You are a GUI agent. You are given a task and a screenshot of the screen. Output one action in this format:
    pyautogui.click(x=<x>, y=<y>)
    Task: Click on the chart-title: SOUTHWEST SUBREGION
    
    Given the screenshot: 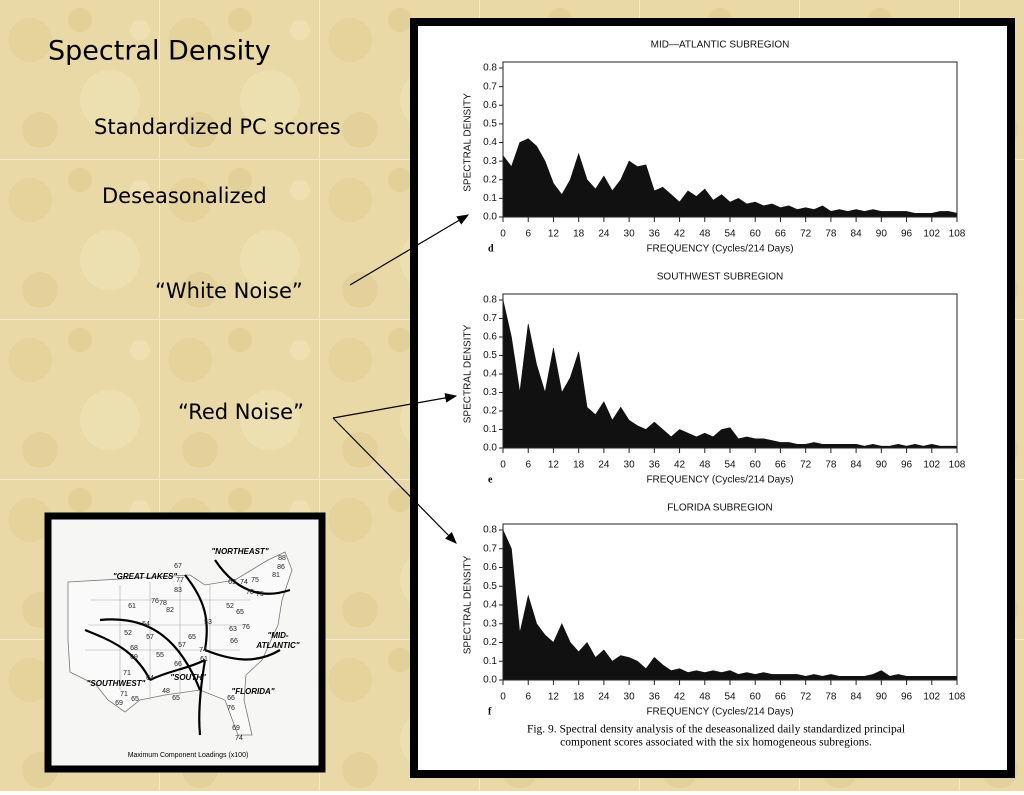 What is the action you would take?
    pyautogui.click(x=720, y=277)
    